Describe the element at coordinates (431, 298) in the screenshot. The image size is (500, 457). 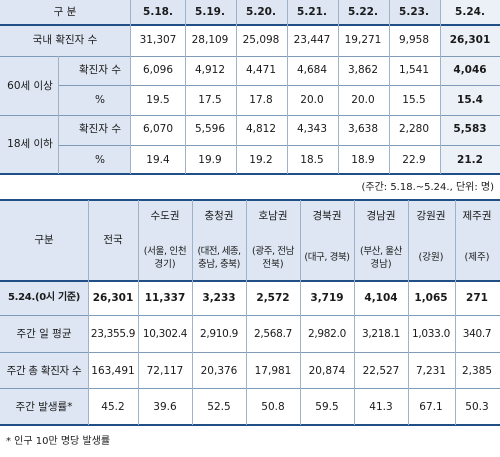
I see `table2-cell: 1,065` at that location.